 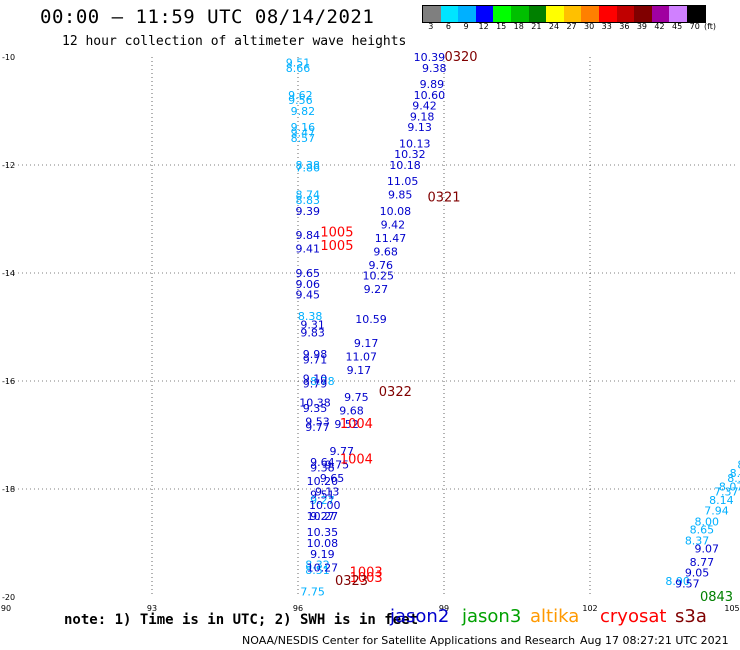 I want to click on color-scale-label: 42, so click(x=659, y=26).